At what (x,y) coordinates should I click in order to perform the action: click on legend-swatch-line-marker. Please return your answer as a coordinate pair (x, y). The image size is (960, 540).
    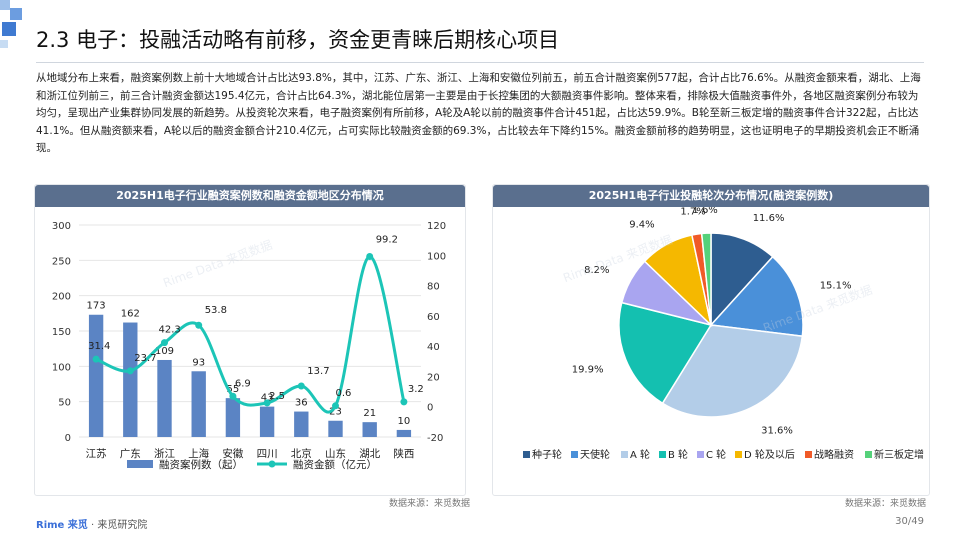
    Looking at the image, I should click on (272, 464).